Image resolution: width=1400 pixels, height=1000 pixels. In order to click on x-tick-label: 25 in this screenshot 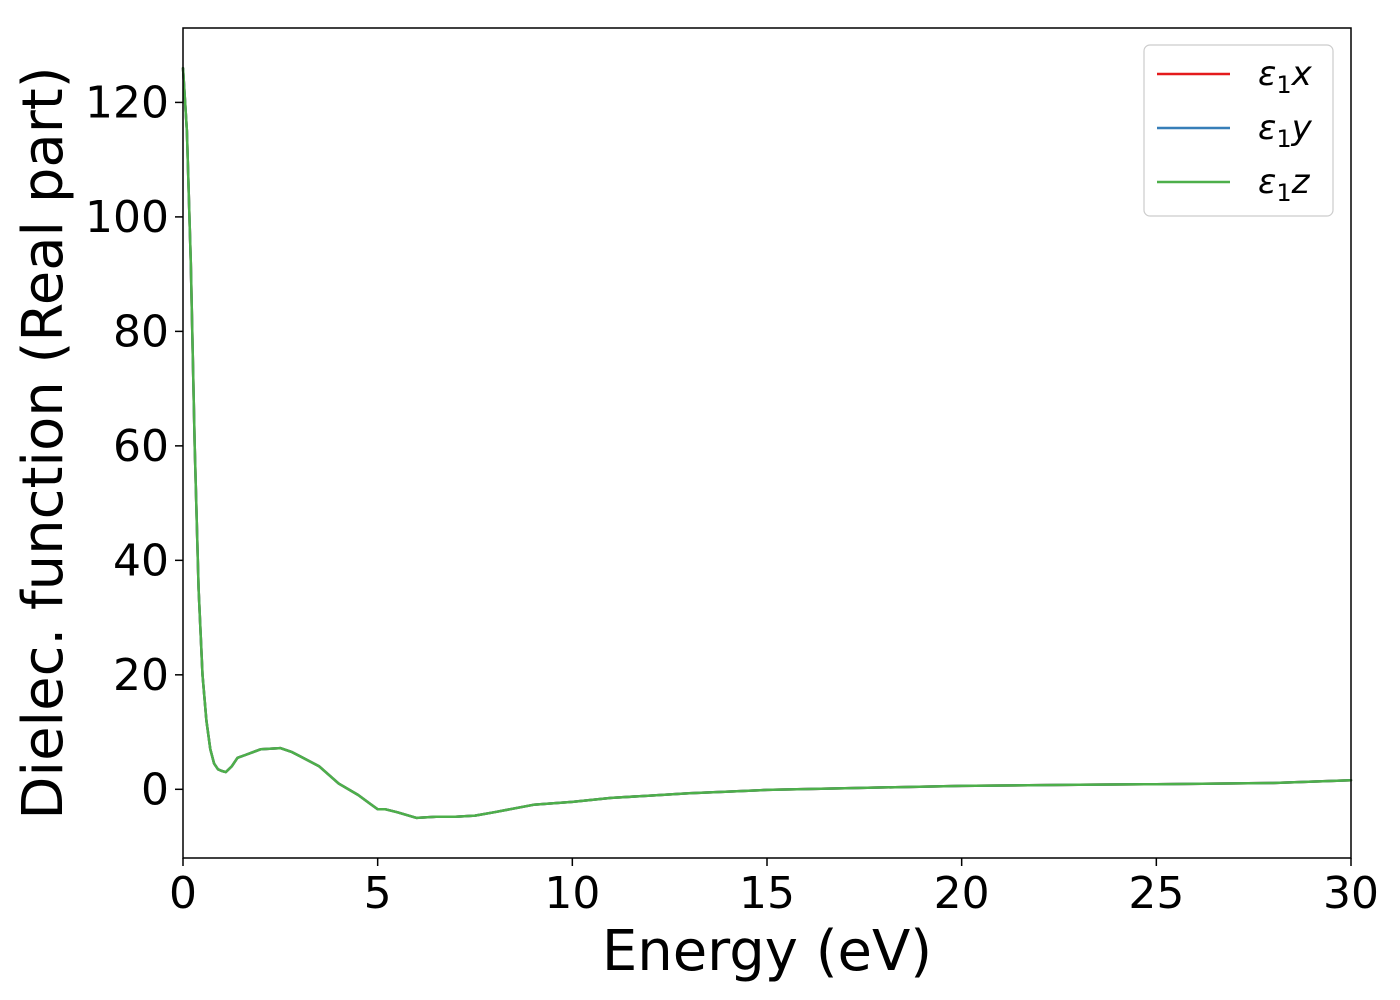, I will do `click(1156, 893)`.